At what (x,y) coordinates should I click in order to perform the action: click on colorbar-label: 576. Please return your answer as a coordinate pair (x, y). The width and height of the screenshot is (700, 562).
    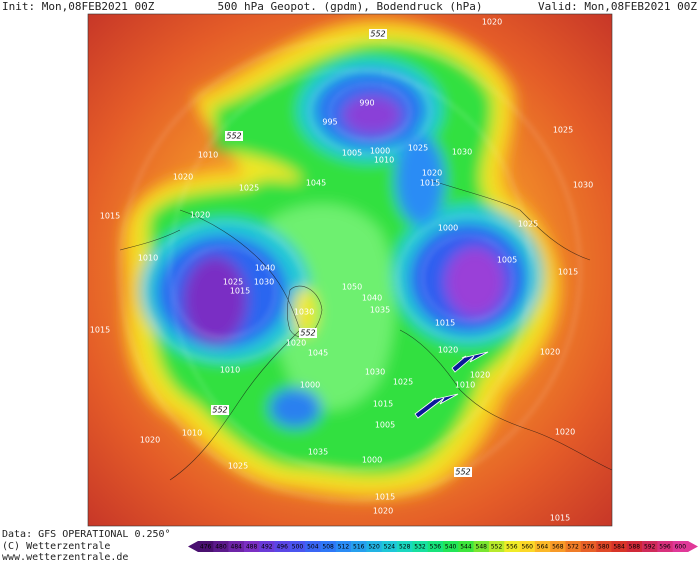
    Looking at the image, I should click on (589, 547).